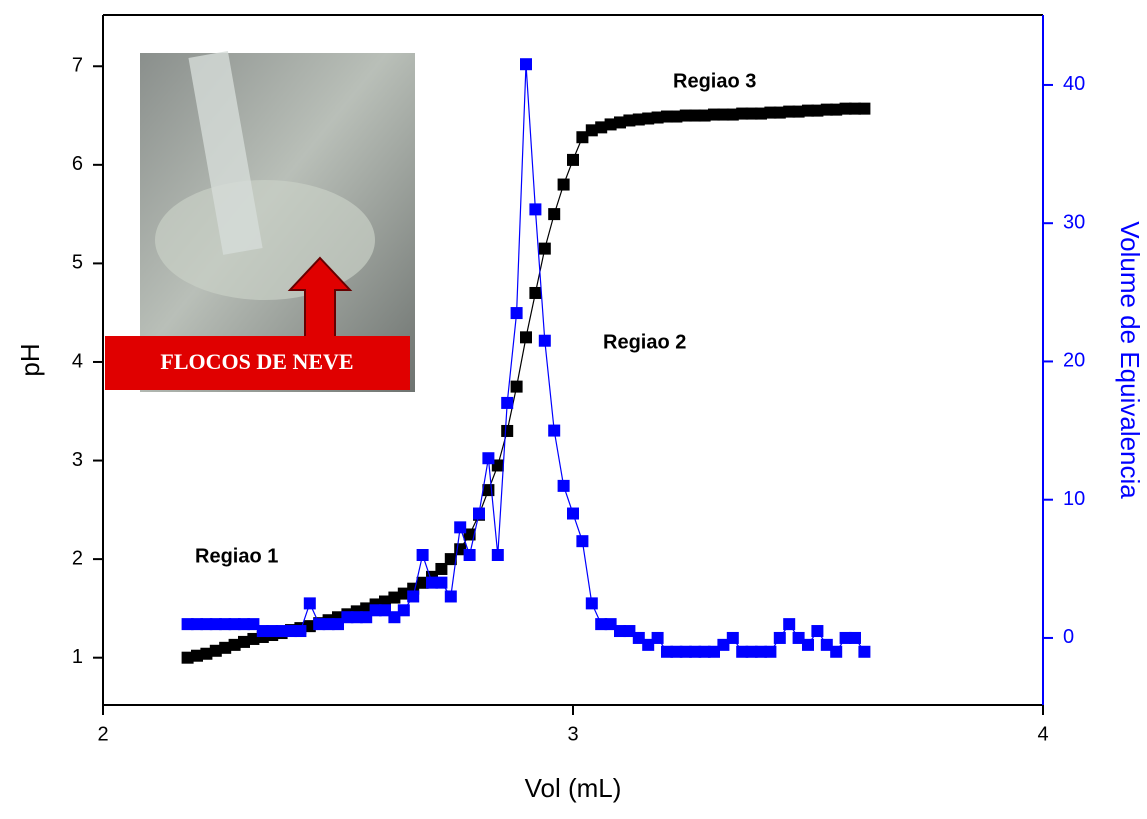 The width and height of the screenshot is (1147, 819). Describe the element at coordinates (1068, 637) in the screenshot. I see `y2-tick-label: 0` at that location.